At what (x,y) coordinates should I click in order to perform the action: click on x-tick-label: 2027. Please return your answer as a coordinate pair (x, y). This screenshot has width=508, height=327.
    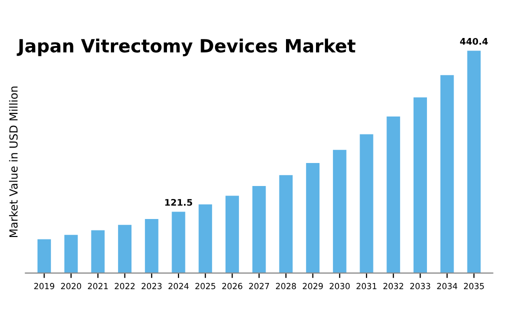
    Looking at the image, I should click on (259, 286).